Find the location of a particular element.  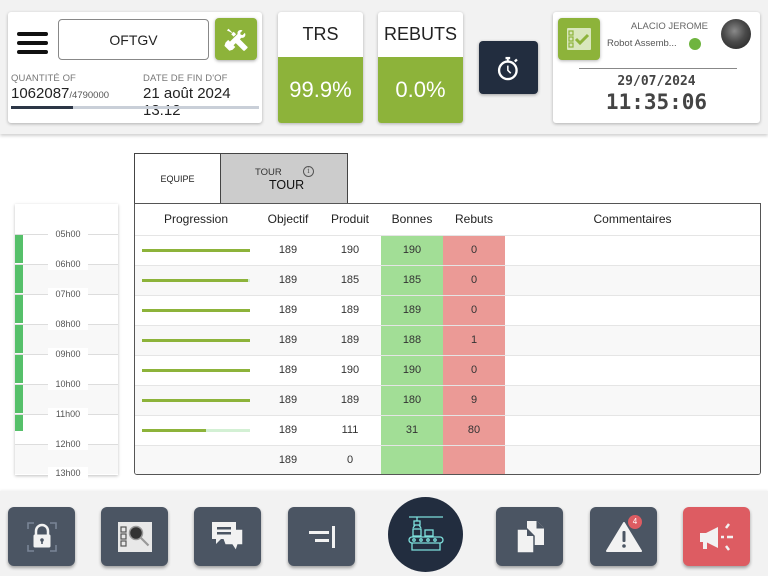

tab-equipe: EQUIPE is located at coordinates (177, 178).